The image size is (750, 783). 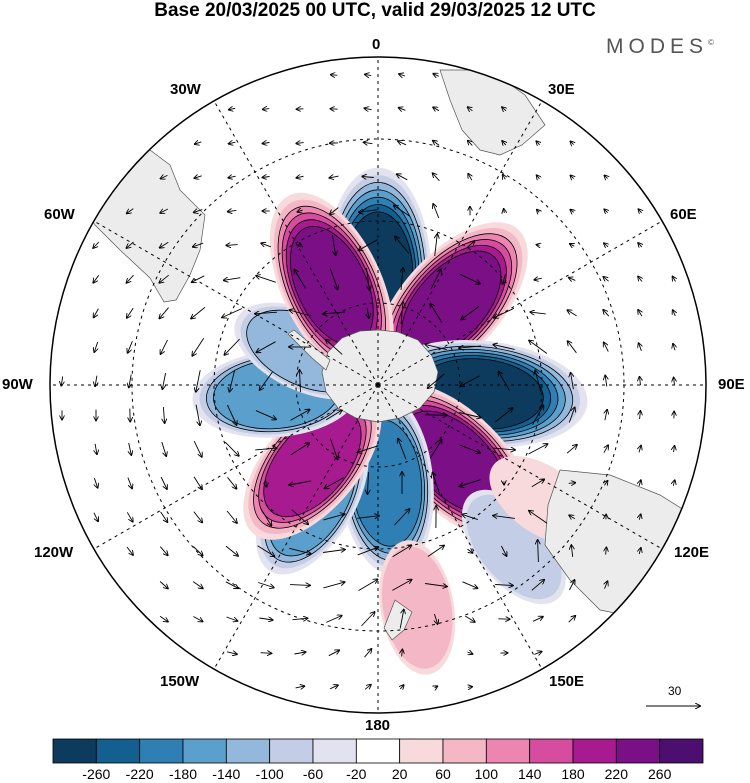 I want to click on colorbar-tick-label: 20, so click(x=399, y=774).